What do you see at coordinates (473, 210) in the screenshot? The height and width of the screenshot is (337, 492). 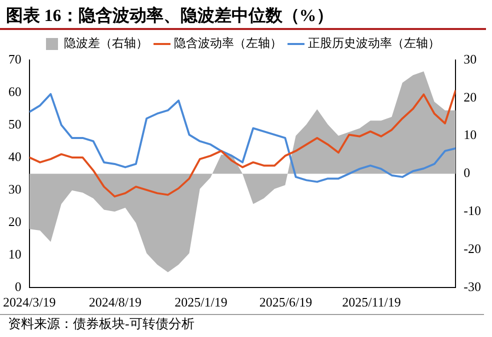 I see `y2-tick-label: -10` at bounding box center [473, 210].